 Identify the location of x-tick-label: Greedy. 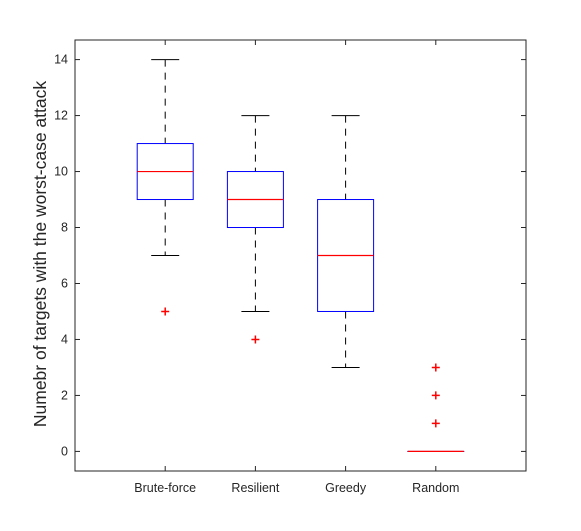
(346, 488).